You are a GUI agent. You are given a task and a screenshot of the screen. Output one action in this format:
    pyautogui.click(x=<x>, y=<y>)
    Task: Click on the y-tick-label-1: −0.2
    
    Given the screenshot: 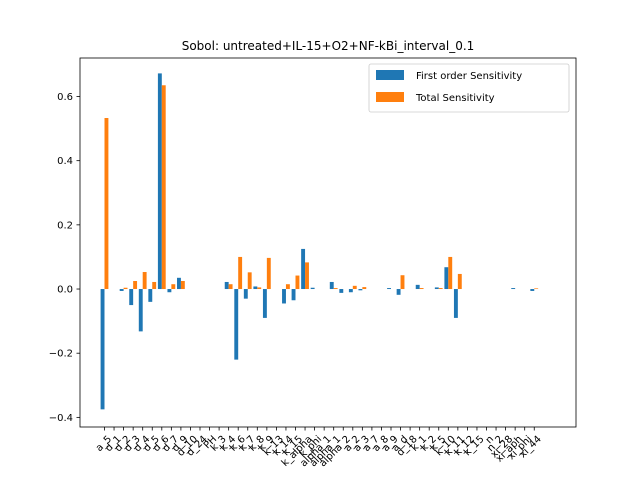 What is the action you would take?
    pyautogui.click(x=61, y=354)
    